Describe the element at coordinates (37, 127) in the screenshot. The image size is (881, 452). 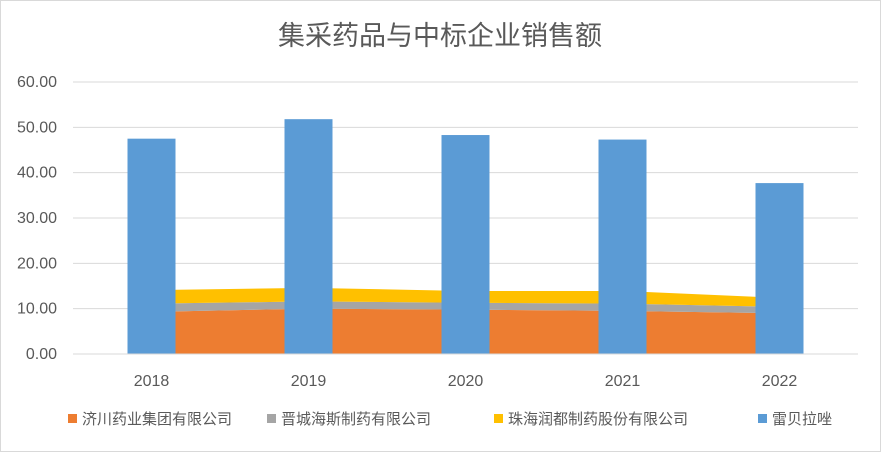
I see `y-tick-label: 50.00` at that location.